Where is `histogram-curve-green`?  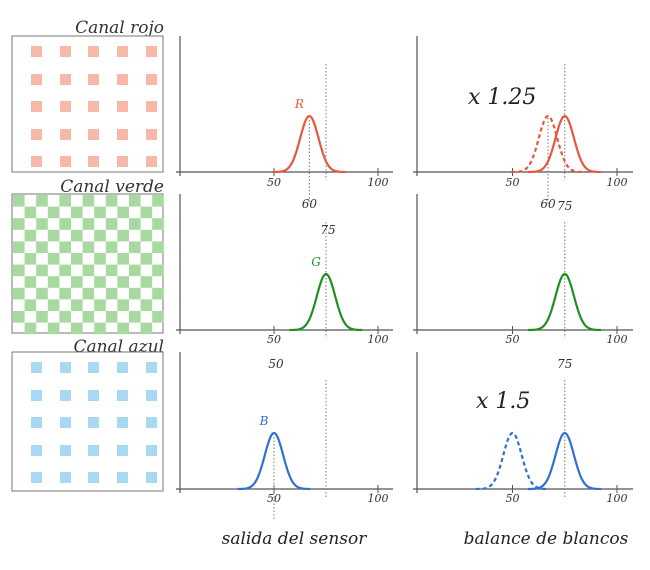
histogram-curve-green is located at coordinates (326, 302).